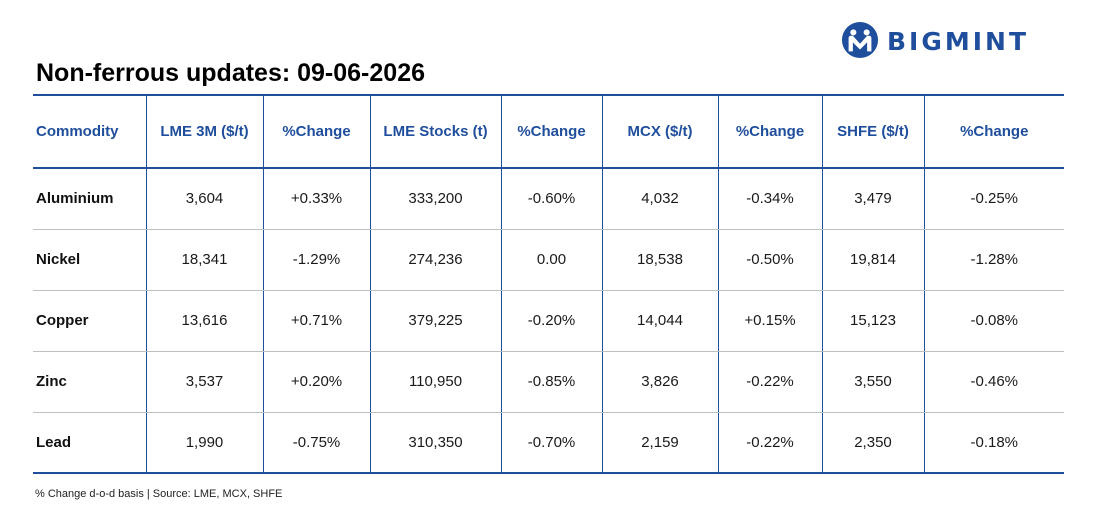  Describe the element at coordinates (872, 260) in the screenshot. I see `shfe-cell: 19,814` at that location.